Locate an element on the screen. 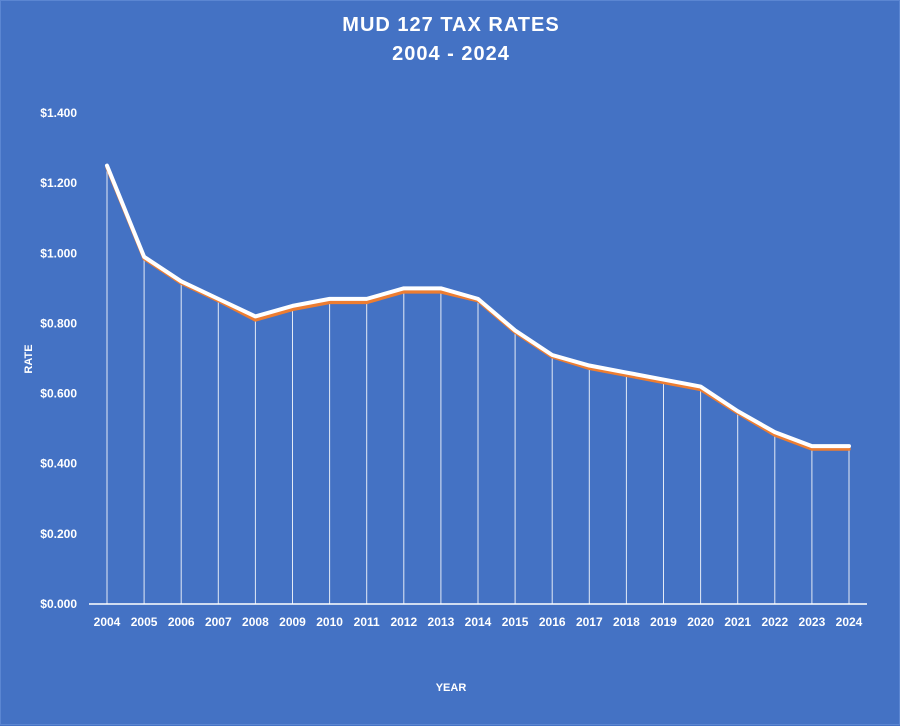 Image resolution: width=900 pixels, height=726 pixels. x-tick-label: 2015 is located at coordinates (515, 622).